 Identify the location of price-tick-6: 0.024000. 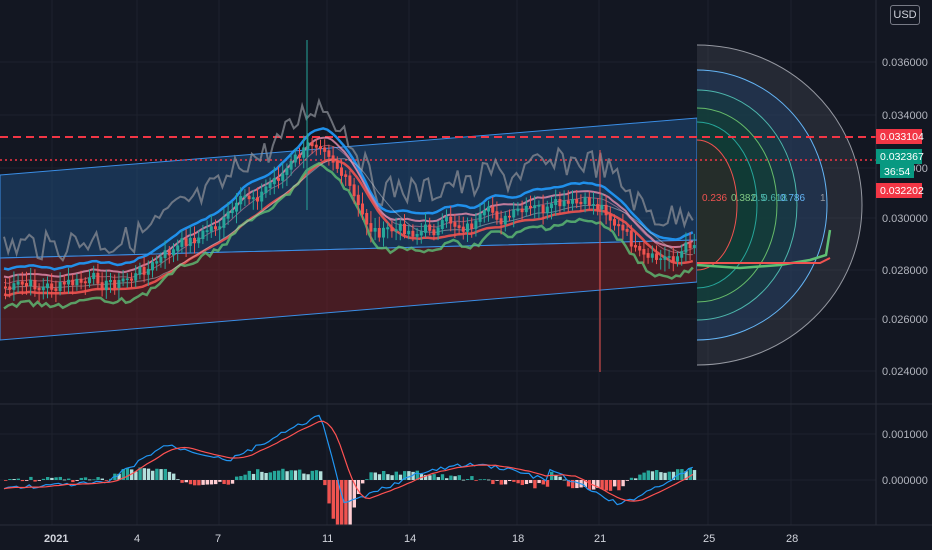
(905, 372).